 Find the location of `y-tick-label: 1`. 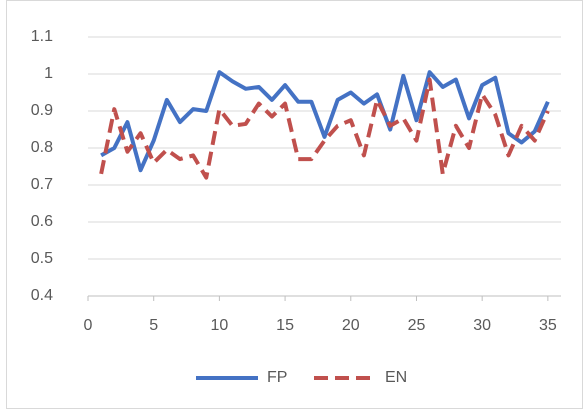

y-tick-label: 1 is located at coordinates (48, 73).